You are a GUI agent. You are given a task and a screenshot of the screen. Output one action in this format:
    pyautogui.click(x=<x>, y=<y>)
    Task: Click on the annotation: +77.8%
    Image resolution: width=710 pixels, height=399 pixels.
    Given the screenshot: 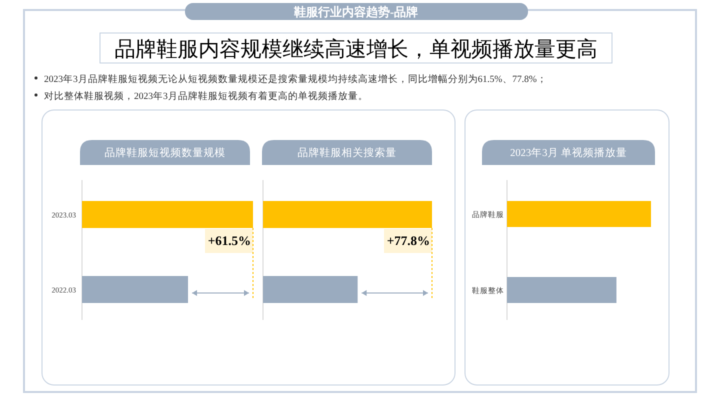 What is the action you would take?
    pyautogui.click(x=408, y=240)
    